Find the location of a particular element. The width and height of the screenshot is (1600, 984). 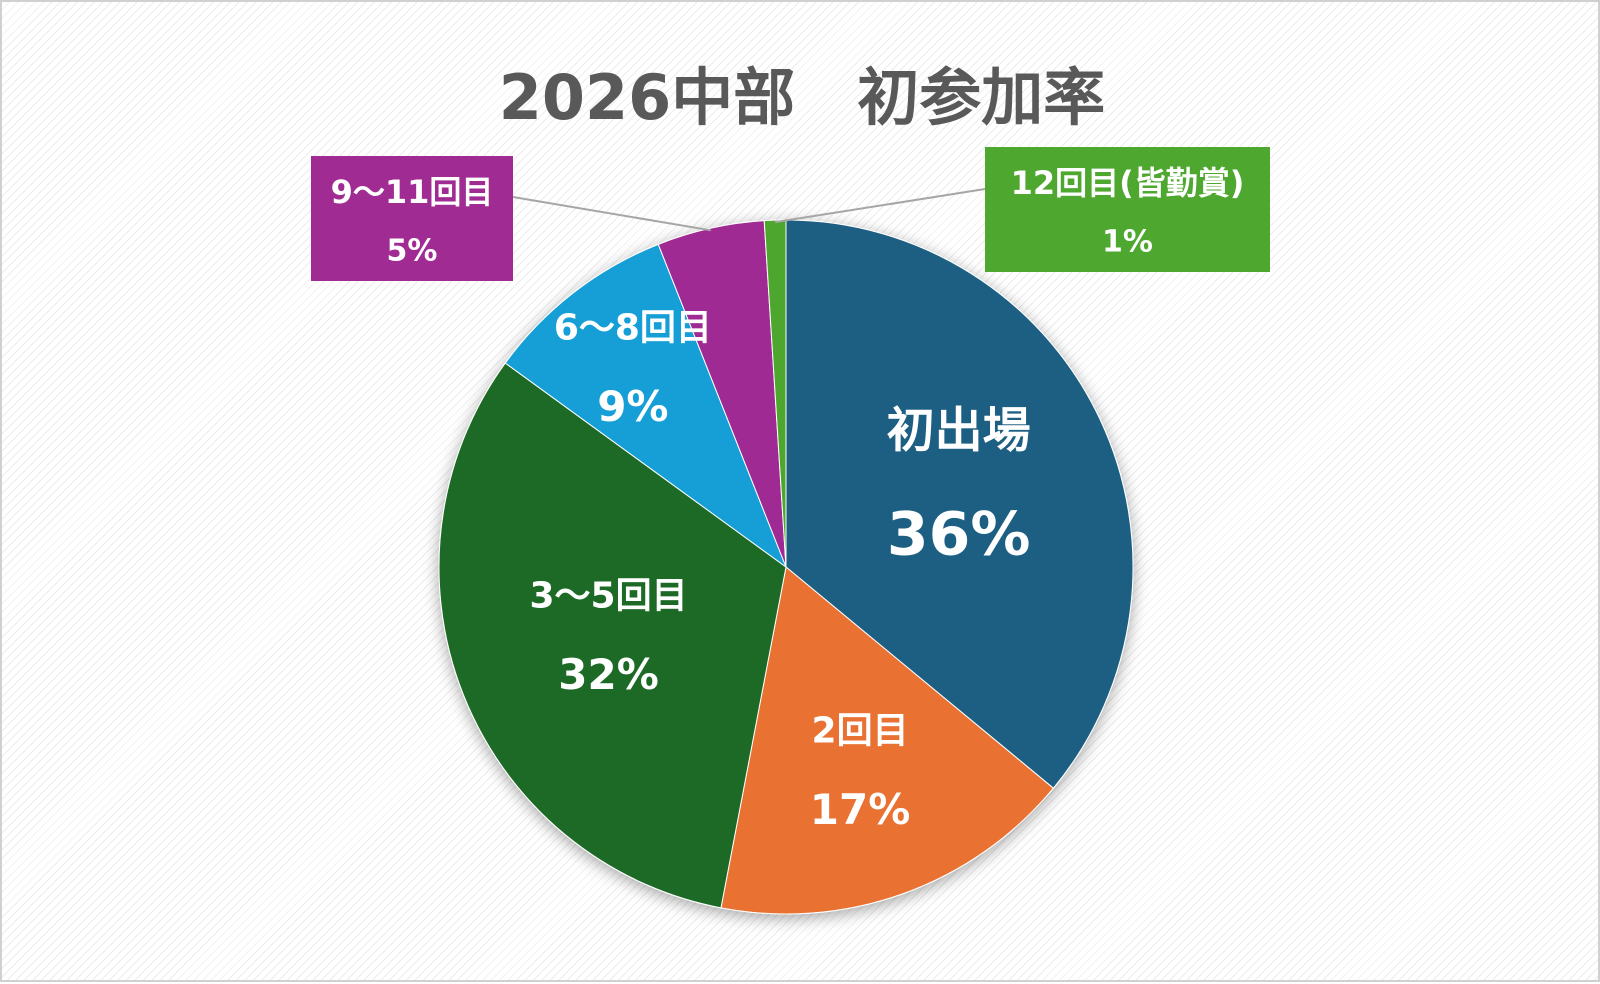

slice-label: 初出場 is located at coordinates (959, 431).